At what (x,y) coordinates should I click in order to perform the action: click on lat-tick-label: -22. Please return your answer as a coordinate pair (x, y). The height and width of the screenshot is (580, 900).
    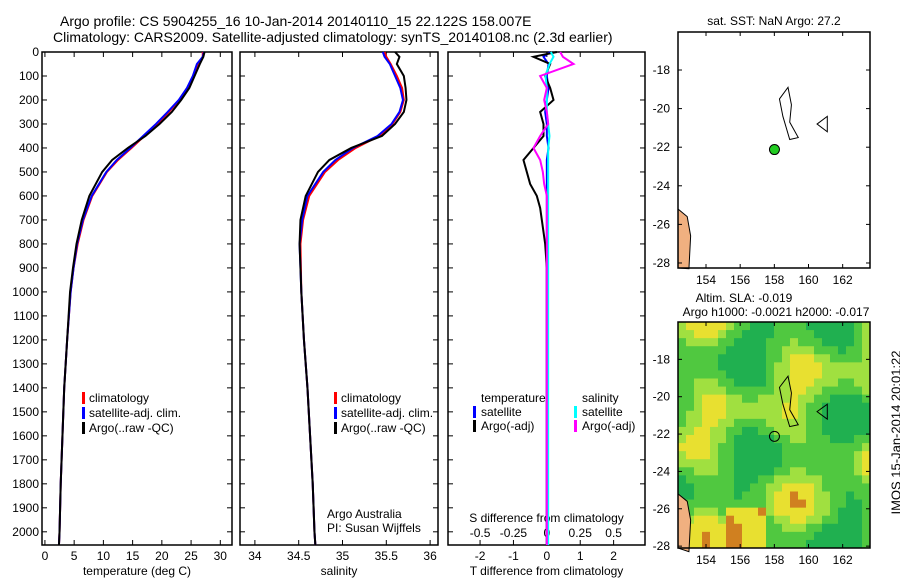
    Looking at the image, I should click on (662, 147).